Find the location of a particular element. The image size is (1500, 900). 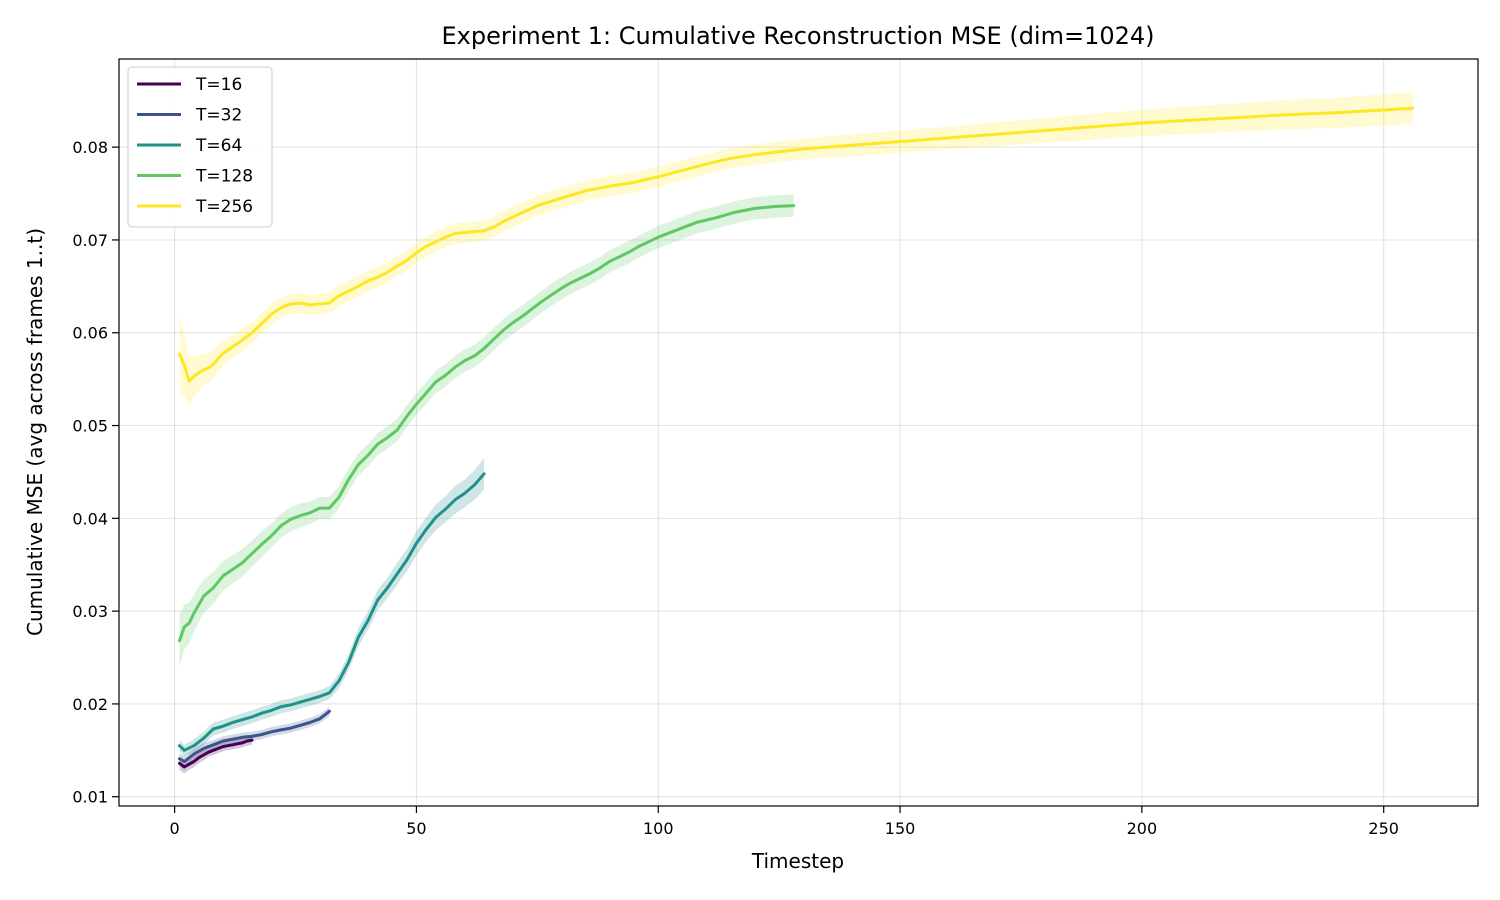

x-tick-label: 200 is located at coordinates (1142, 828).